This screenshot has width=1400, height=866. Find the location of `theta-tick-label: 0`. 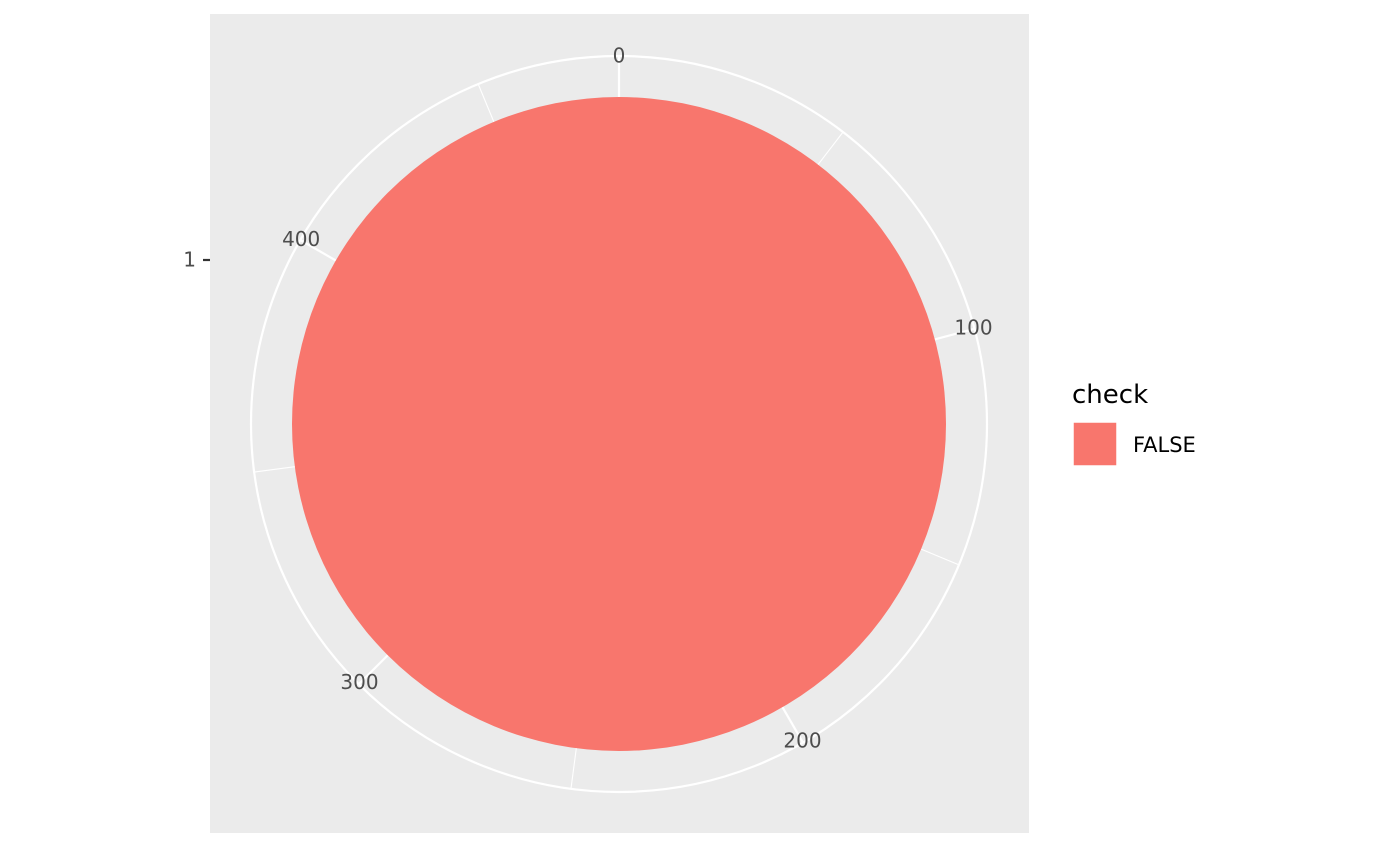

theta-tick-label: 0 is located at coordinates (619, 56).